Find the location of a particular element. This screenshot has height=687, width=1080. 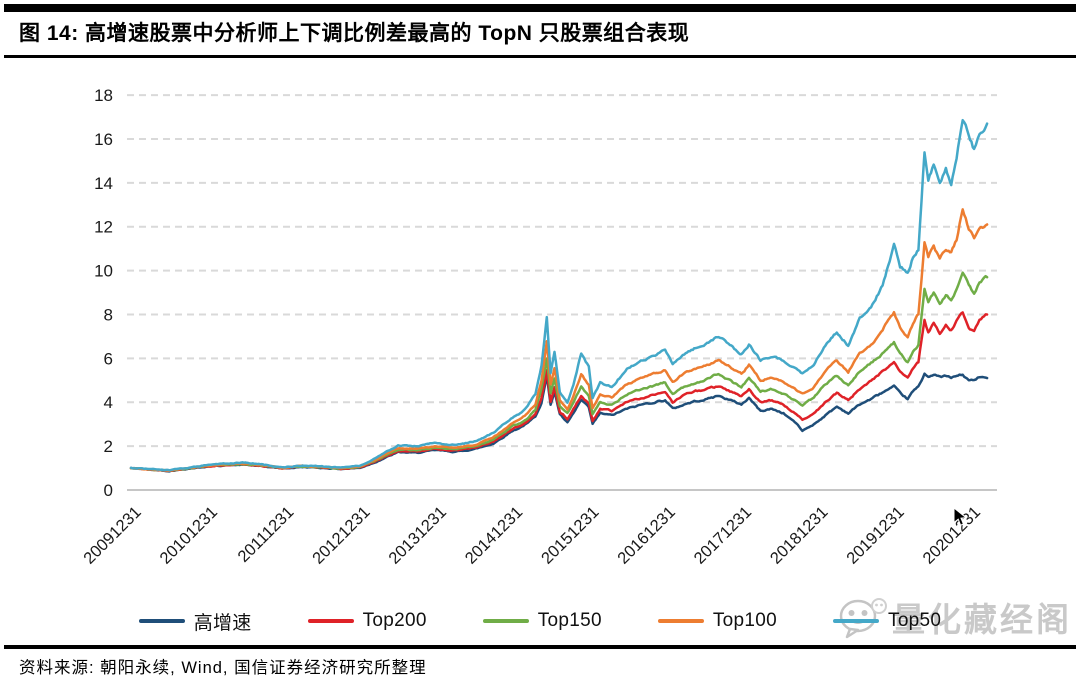

y-tick-label: 0 is located at coordinates (108, 490).